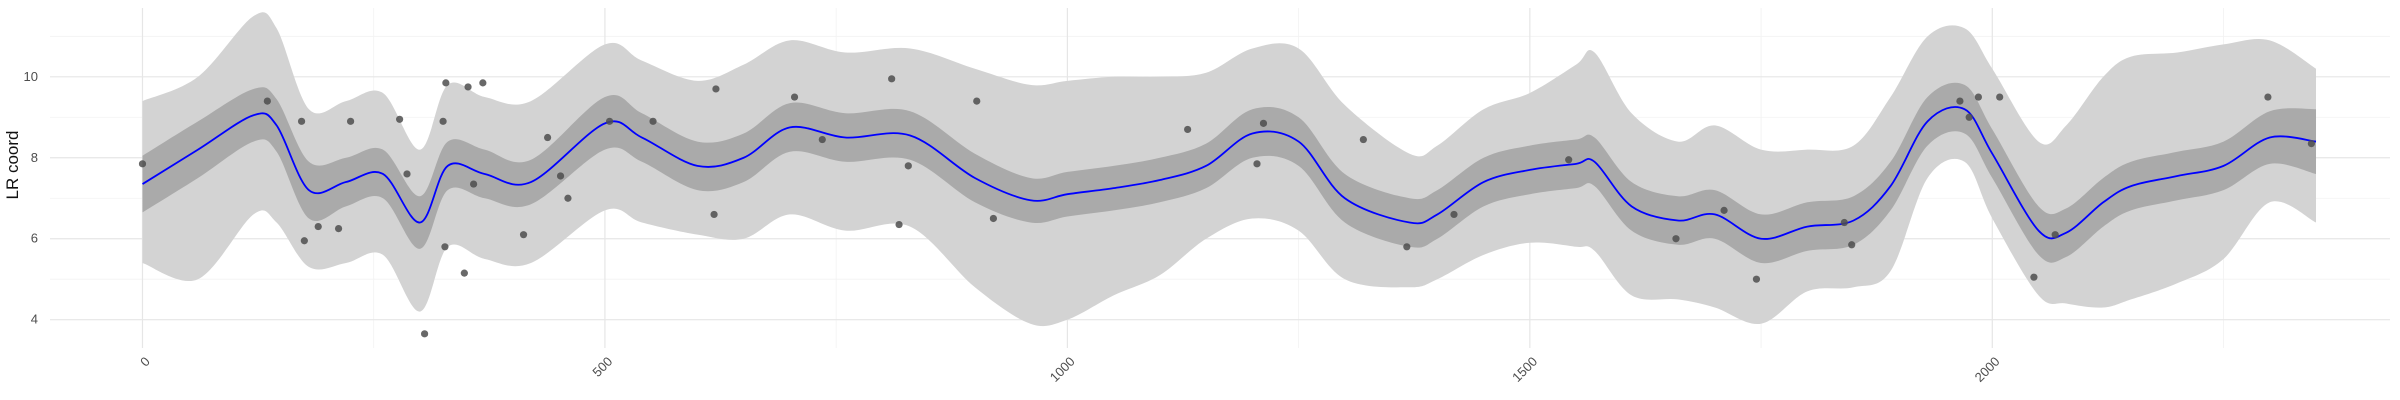 This screenshot has width=2400, height=400. Describe the element at coordinates (1524, 369) in the screenshot. I see `x-tick-label: 1500` at that location.